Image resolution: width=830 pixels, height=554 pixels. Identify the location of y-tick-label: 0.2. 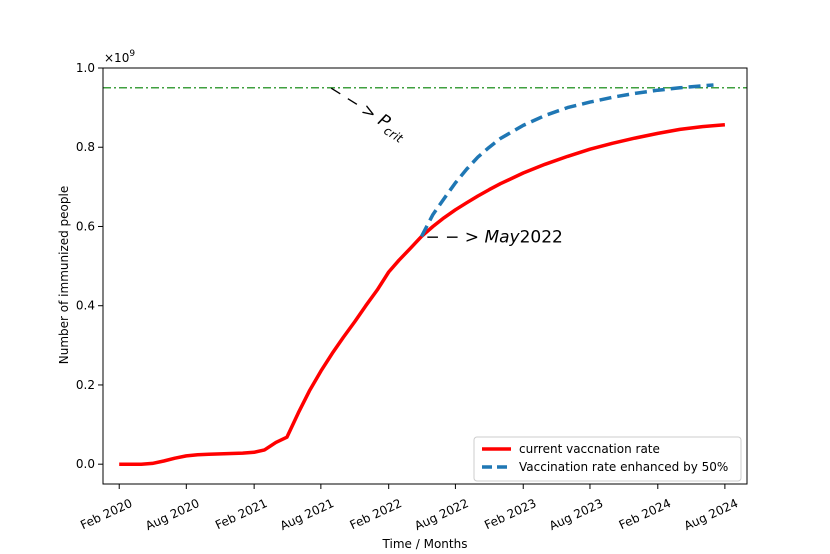
(85, 385).